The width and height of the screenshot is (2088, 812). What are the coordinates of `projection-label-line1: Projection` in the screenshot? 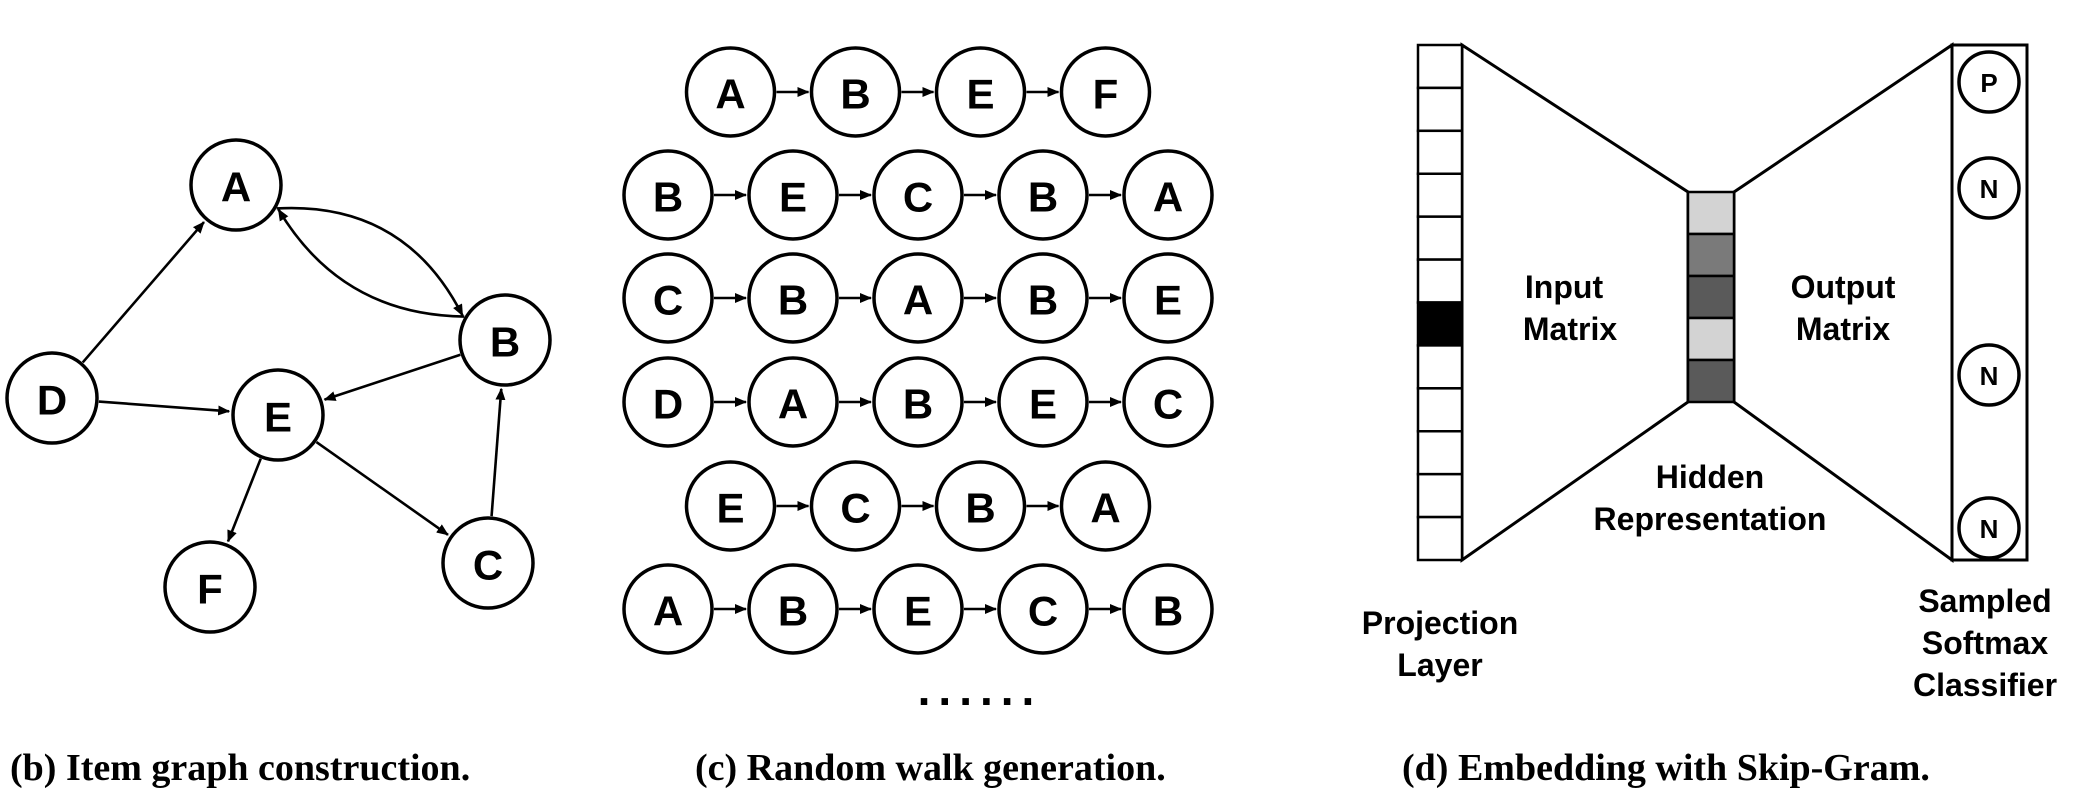 It's located at (1440, 623).